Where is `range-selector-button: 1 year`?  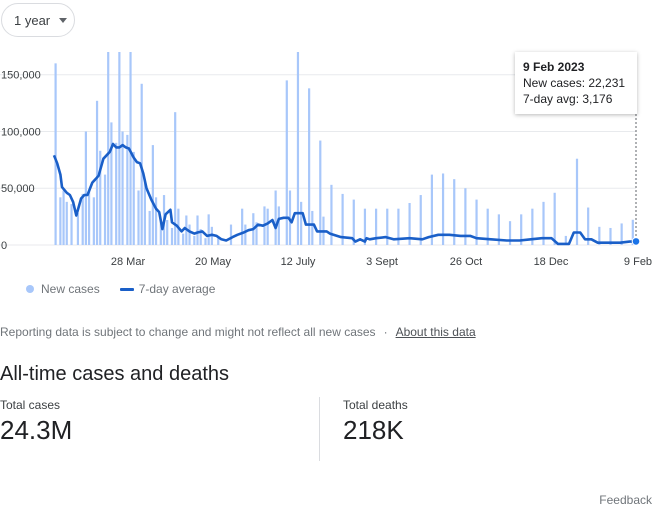
range-selector-button: 1 year is located at coordinates (38, 20).